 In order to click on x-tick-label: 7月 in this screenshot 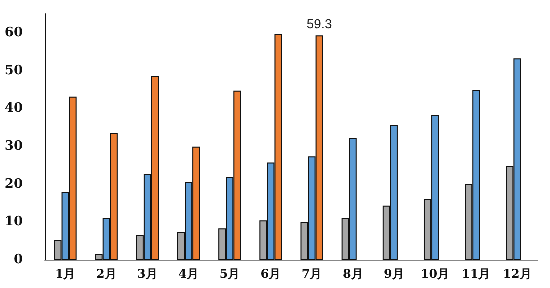, I will do `click(312, 274)`.